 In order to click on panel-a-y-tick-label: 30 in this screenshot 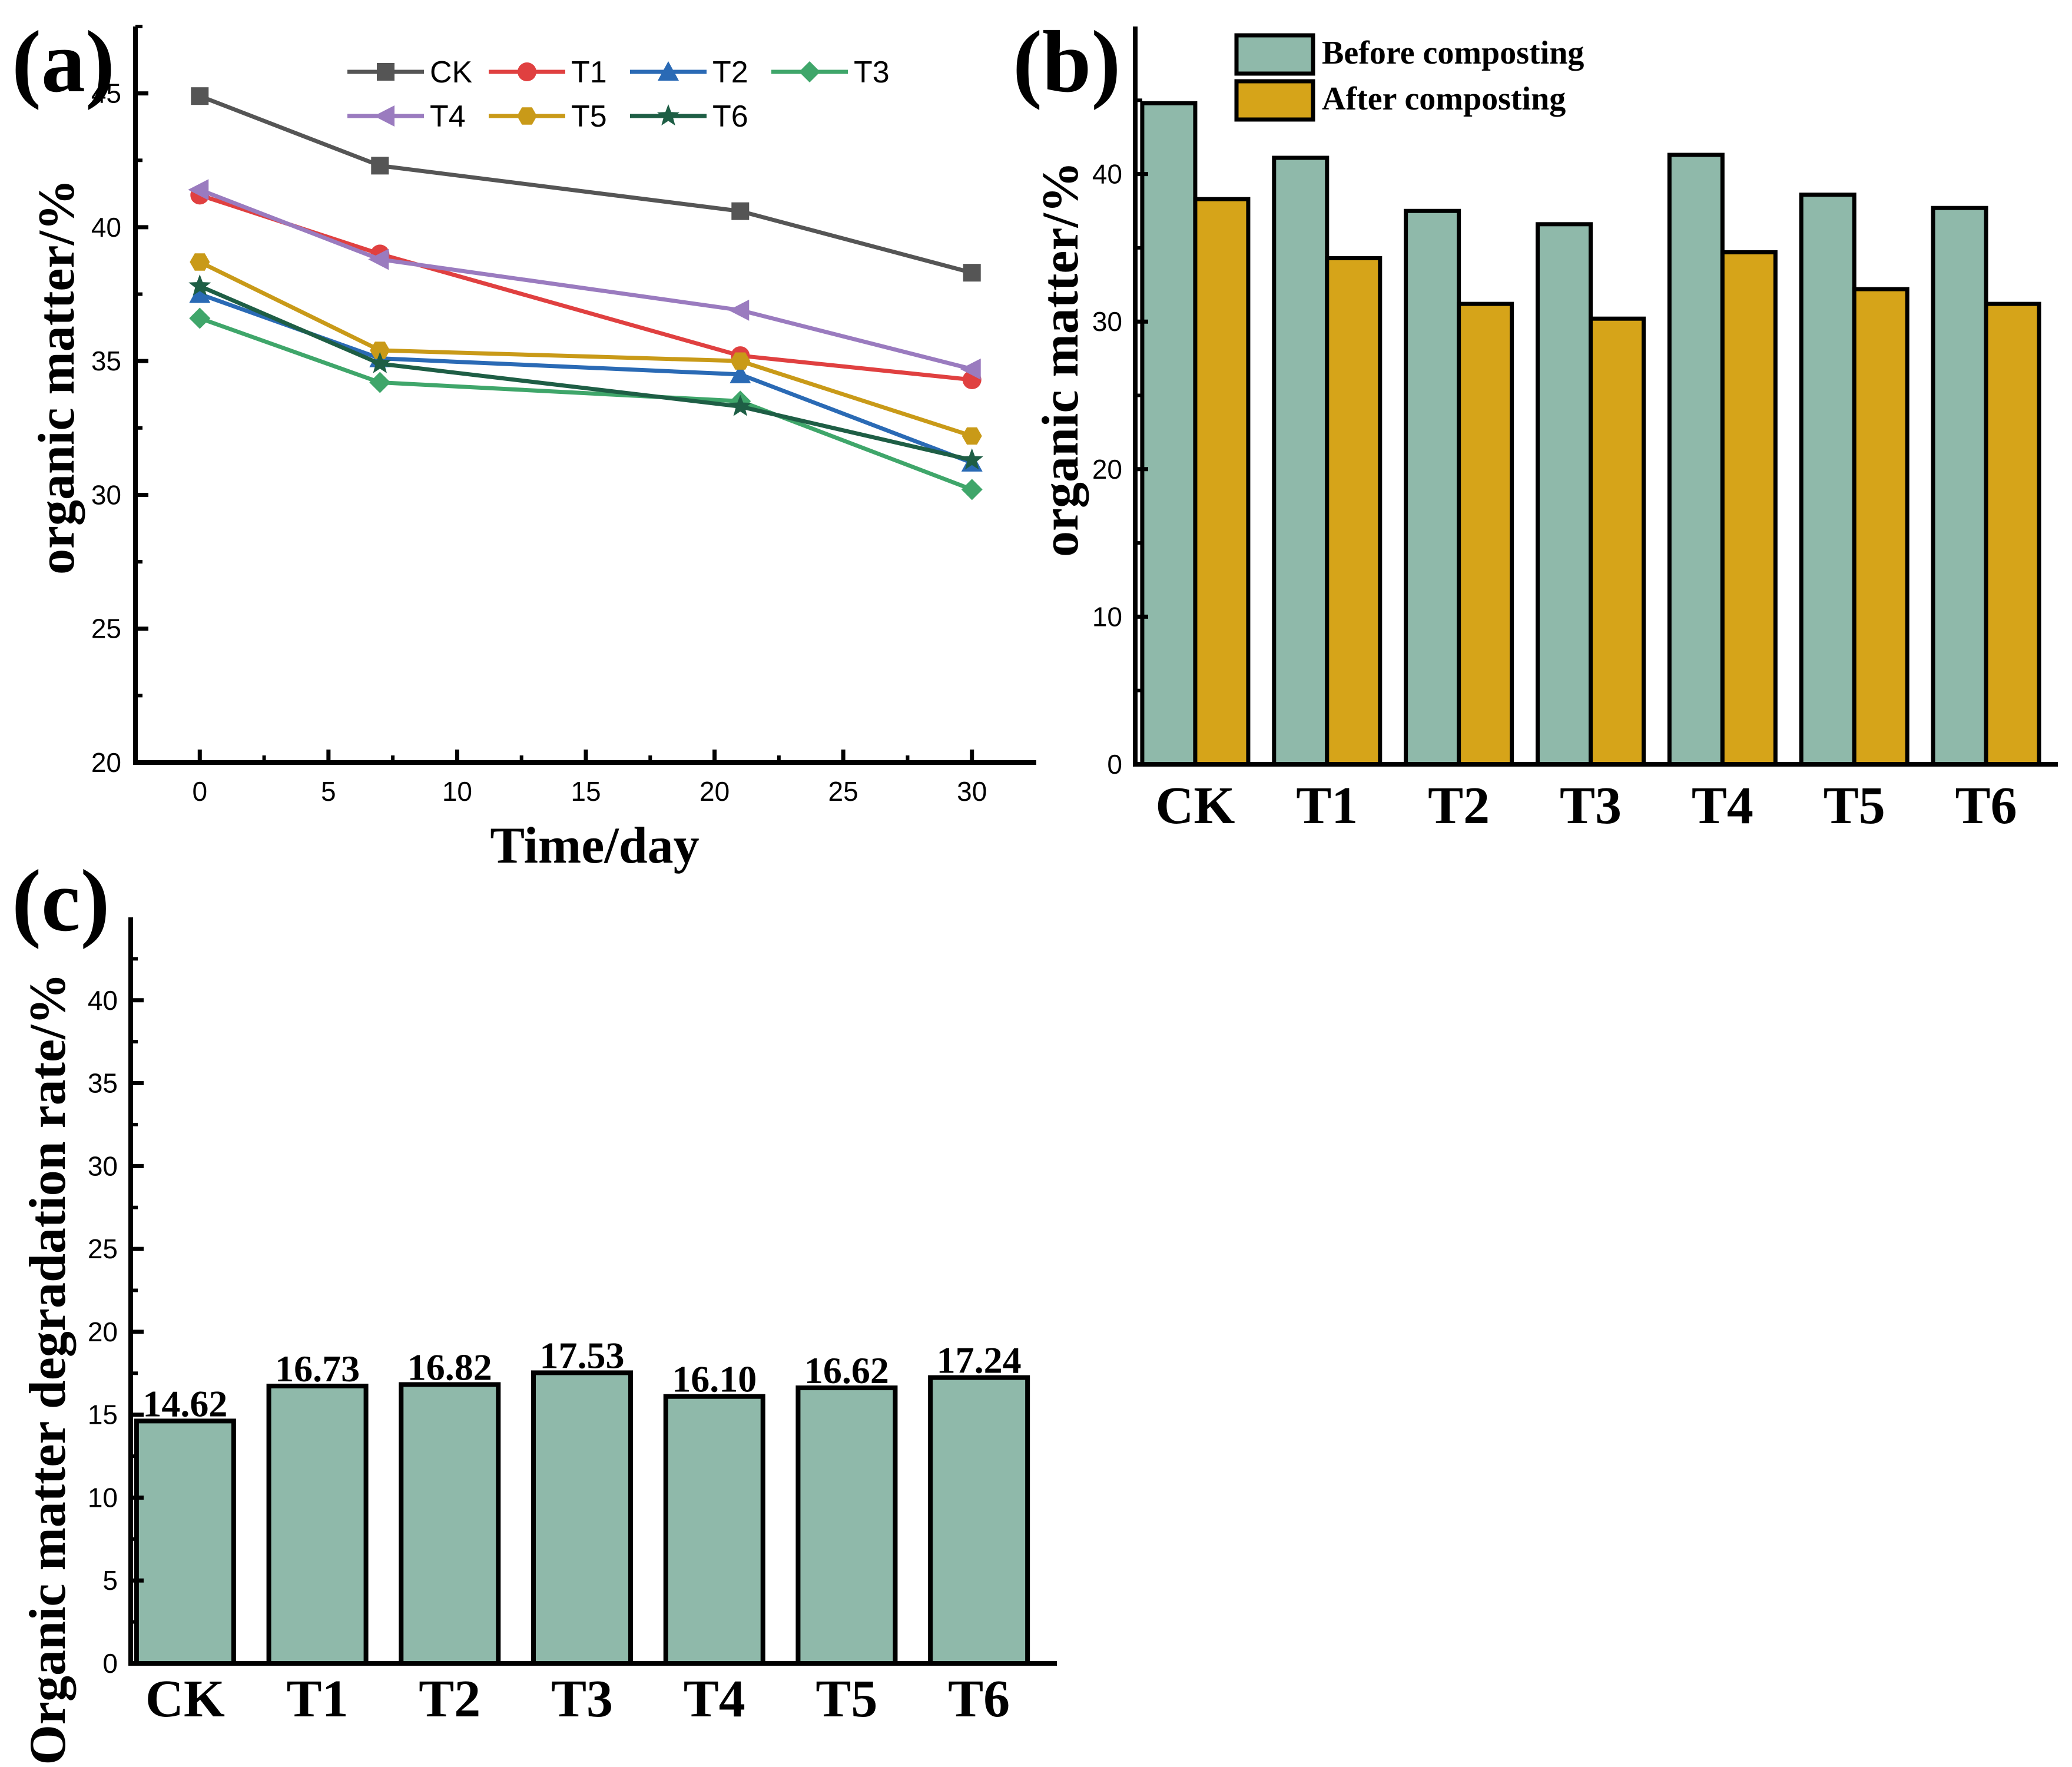, I will do `click(106, 494)`.